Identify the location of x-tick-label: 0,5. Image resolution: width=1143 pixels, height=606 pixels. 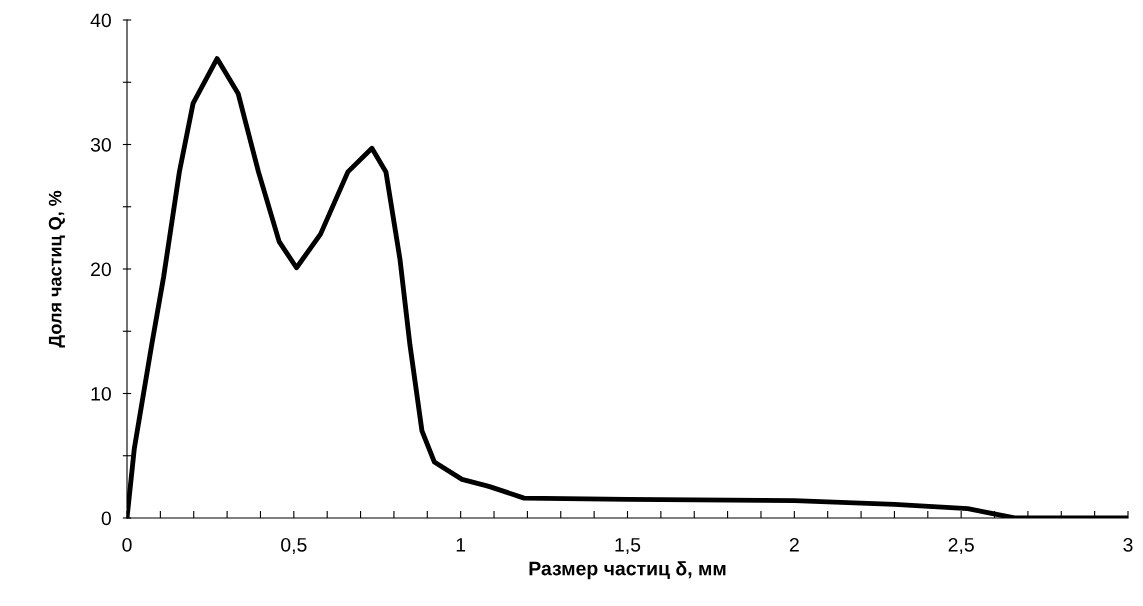
(294, 546).